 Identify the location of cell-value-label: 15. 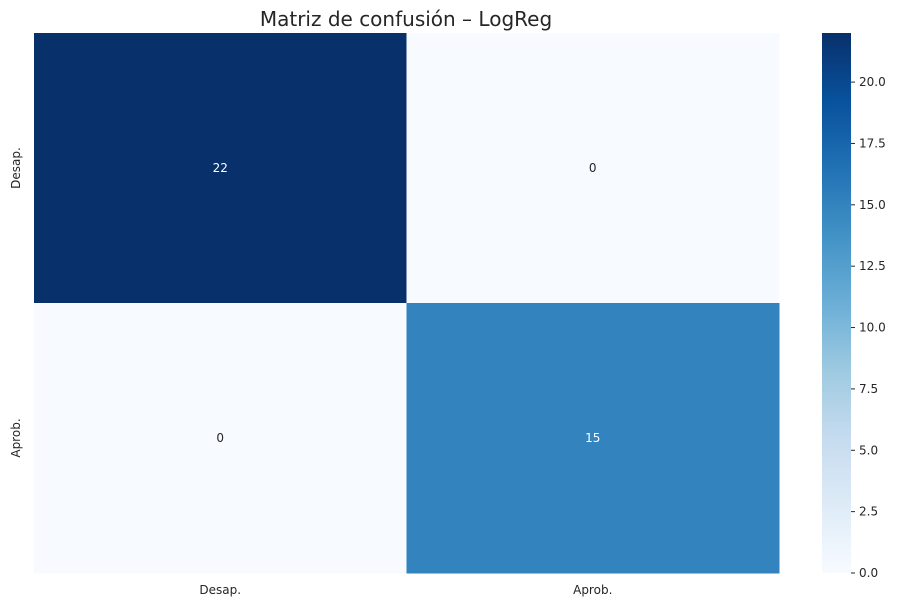
(592, 438).